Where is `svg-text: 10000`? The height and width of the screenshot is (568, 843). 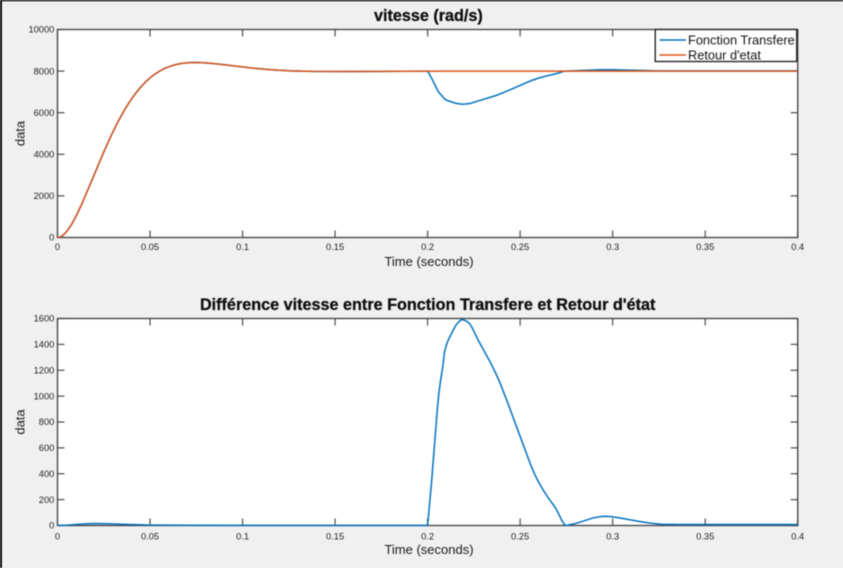 svg-text: 10000 is located at coordinates (41, 30).